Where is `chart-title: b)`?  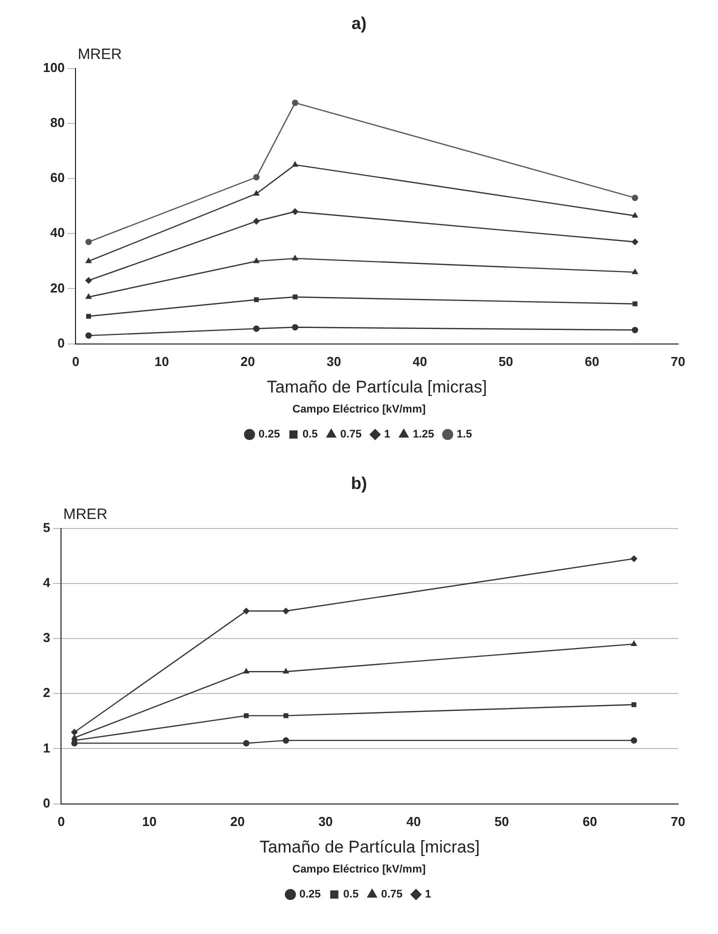
chart-title: b) is located at coordinates (359, 483).